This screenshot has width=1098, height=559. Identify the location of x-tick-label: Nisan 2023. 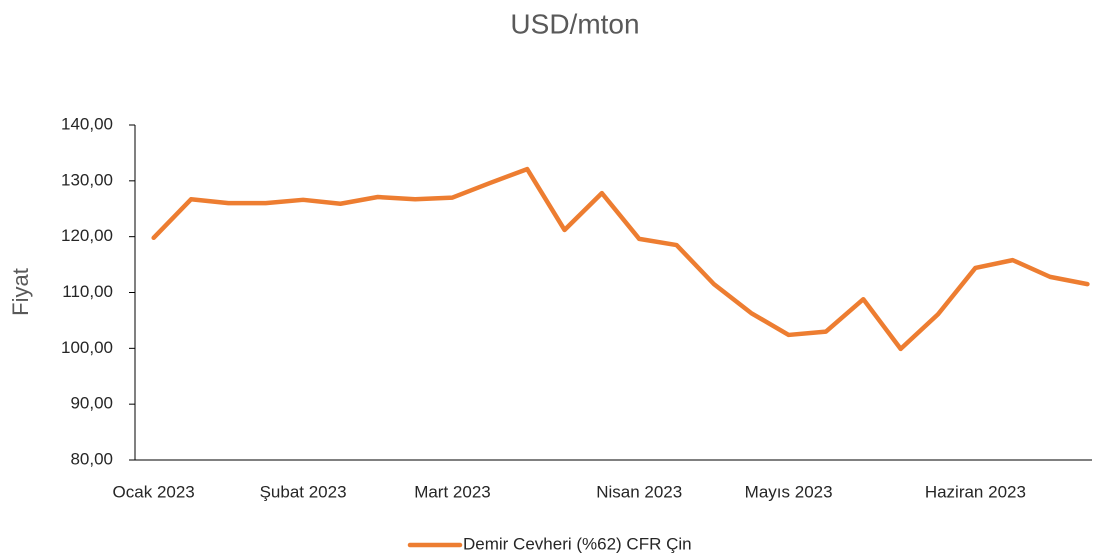
(639, 491).